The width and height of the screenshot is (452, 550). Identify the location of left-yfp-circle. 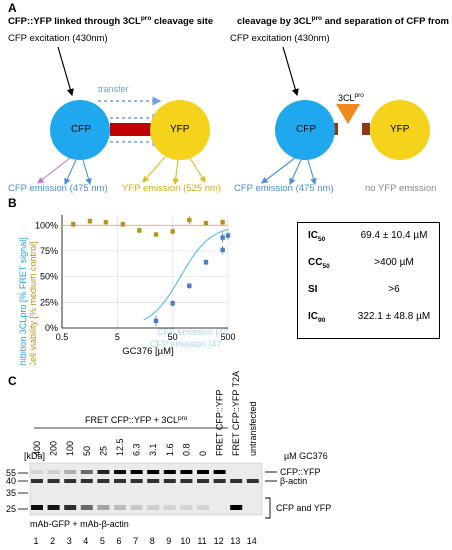
(180, 130).